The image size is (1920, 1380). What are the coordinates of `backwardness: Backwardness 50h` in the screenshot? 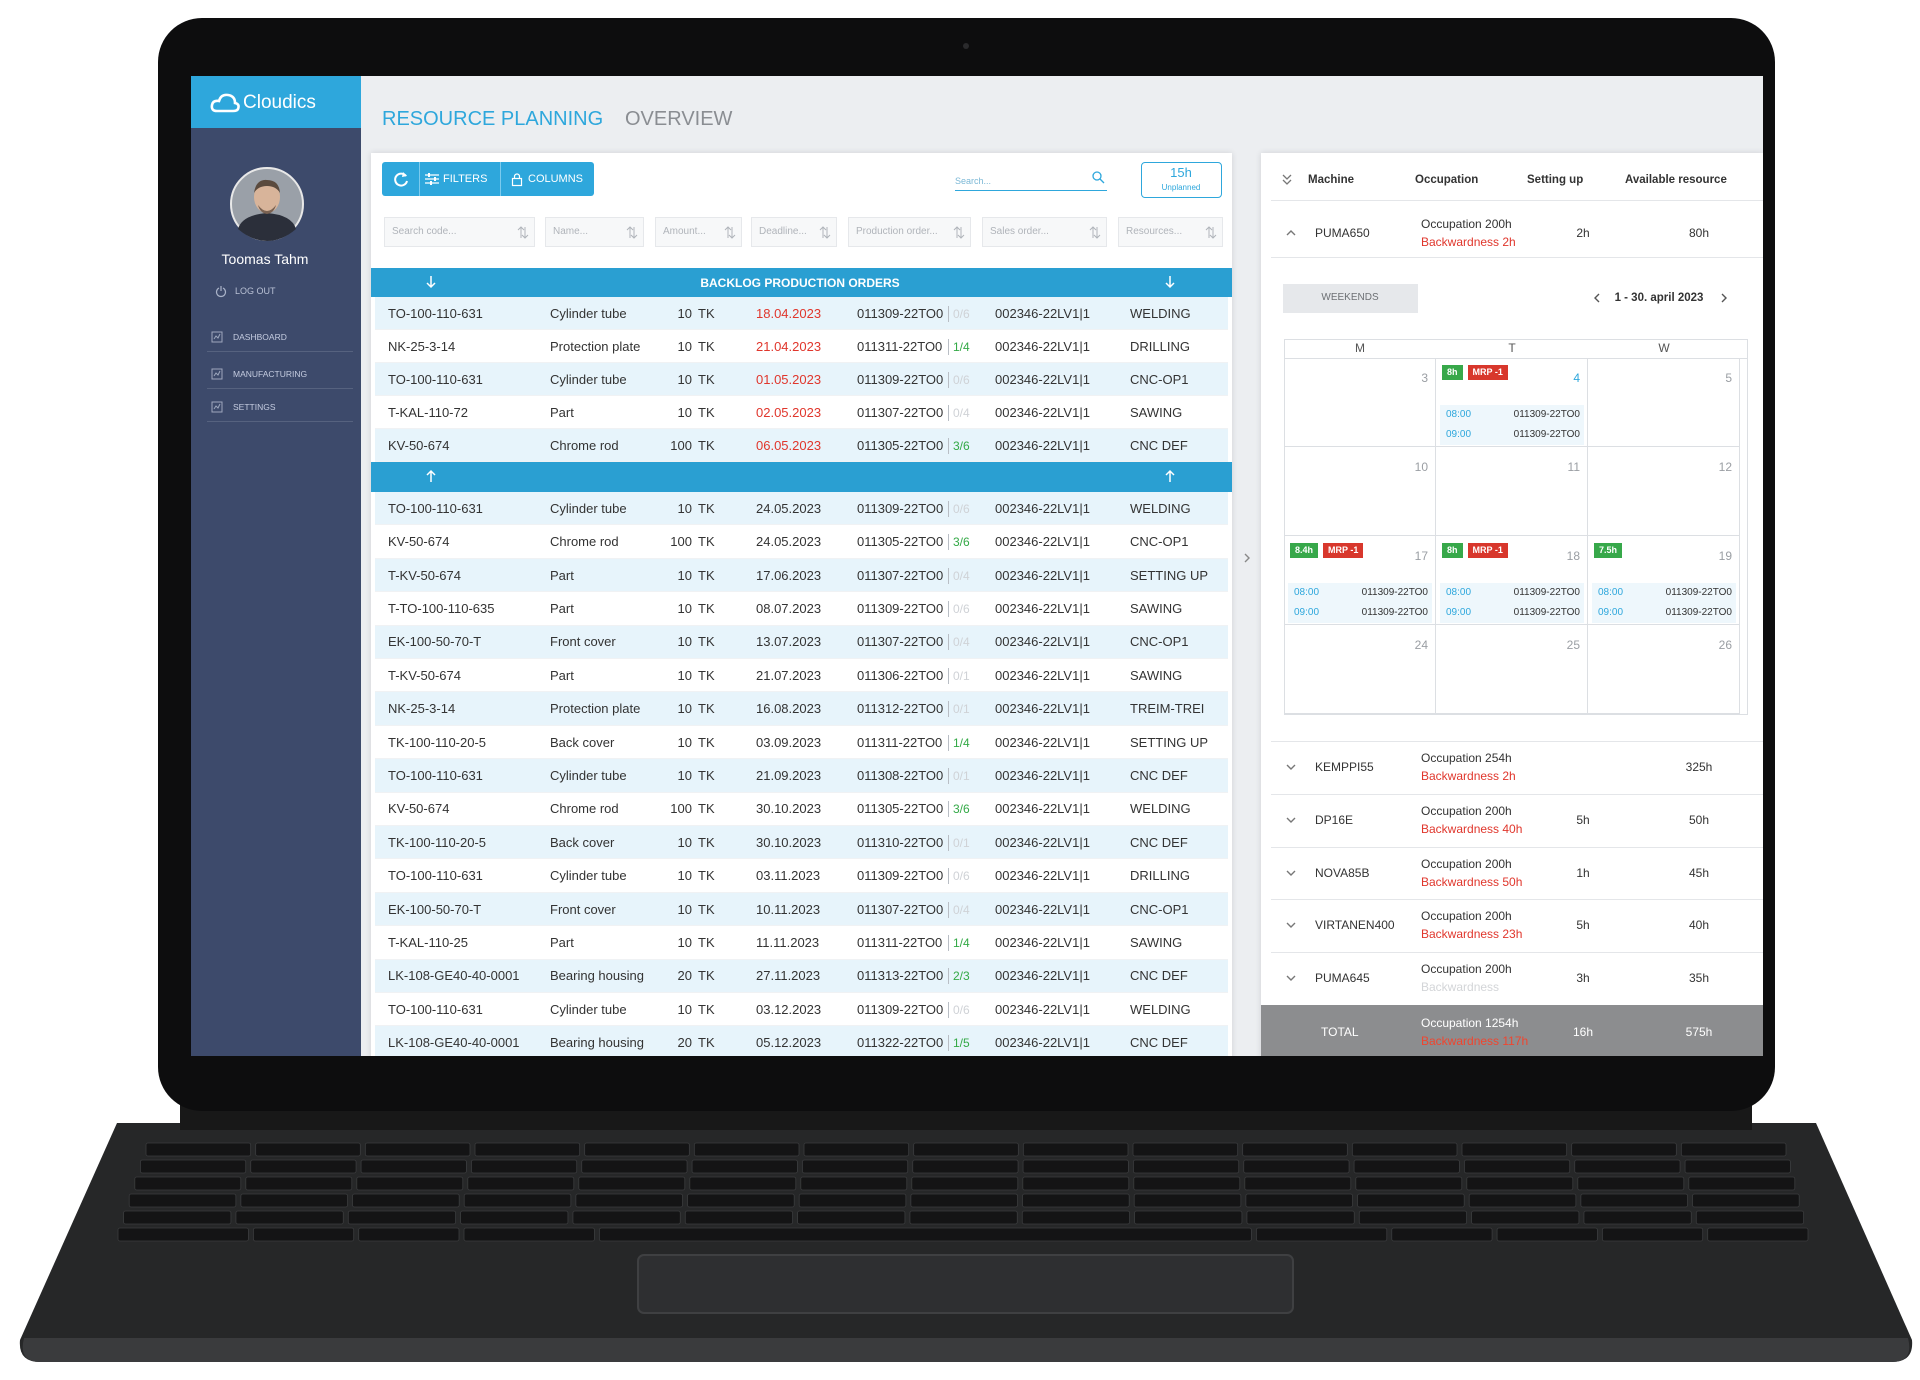 It's located at (1472, 881).